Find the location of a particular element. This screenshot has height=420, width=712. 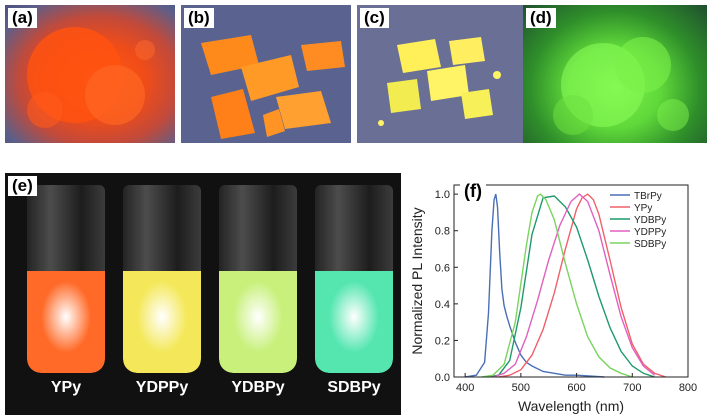

legend-label-ydppy: YDPPy is located at coordinates (650, 232).